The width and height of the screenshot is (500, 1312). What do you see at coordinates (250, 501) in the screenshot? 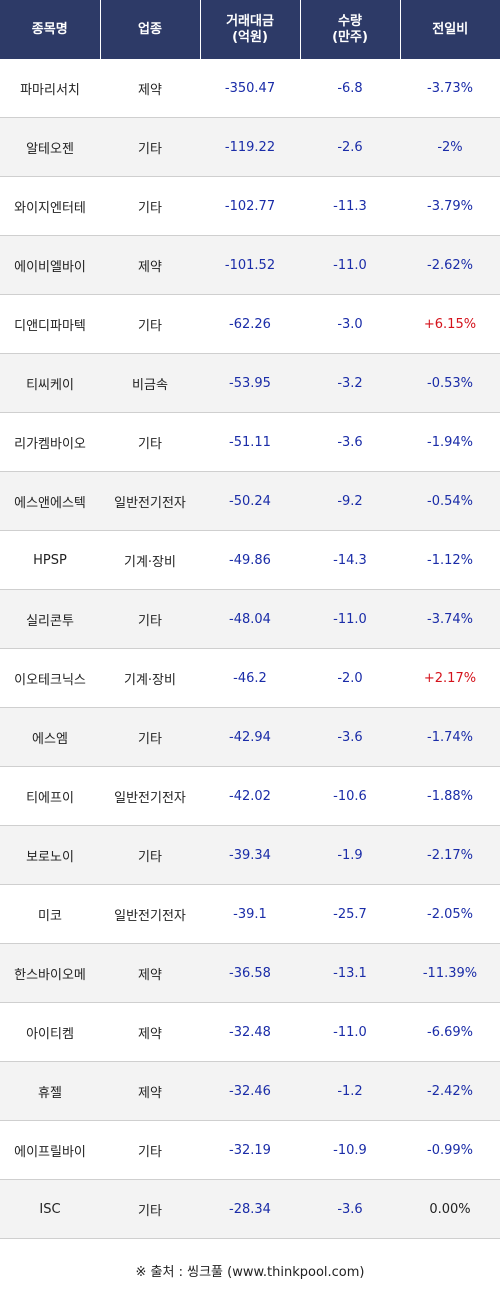
I see `amount-cell: -50.24` at bounding box center [250, 501].